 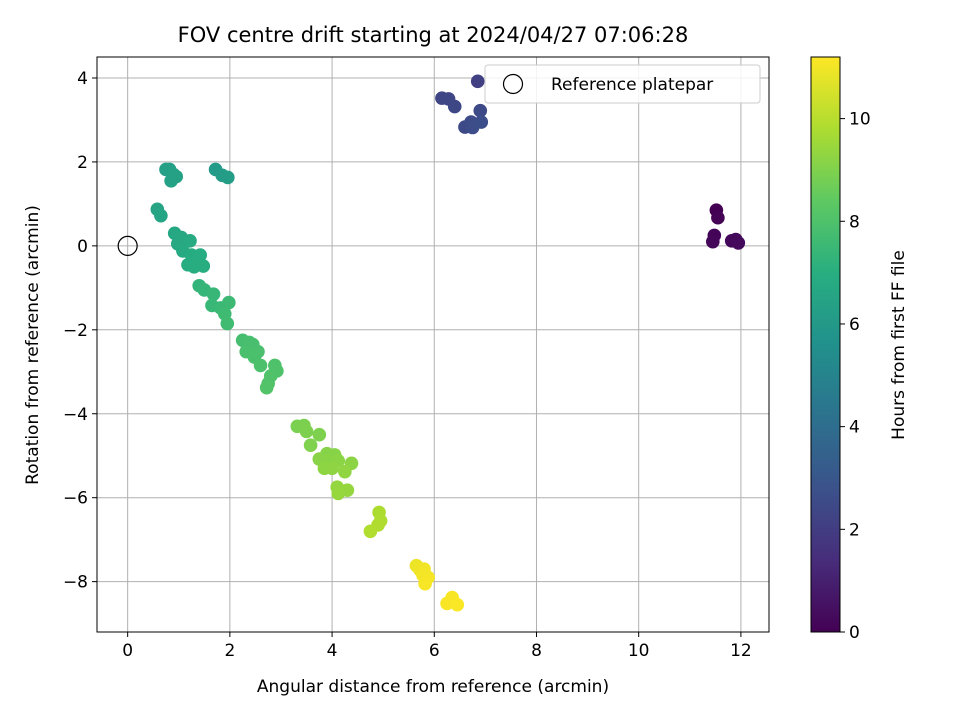 What do you see at coordinates (229, 651) in the screenshot?
I see `x-tick-label: 2` at bounding box center [229, 651].